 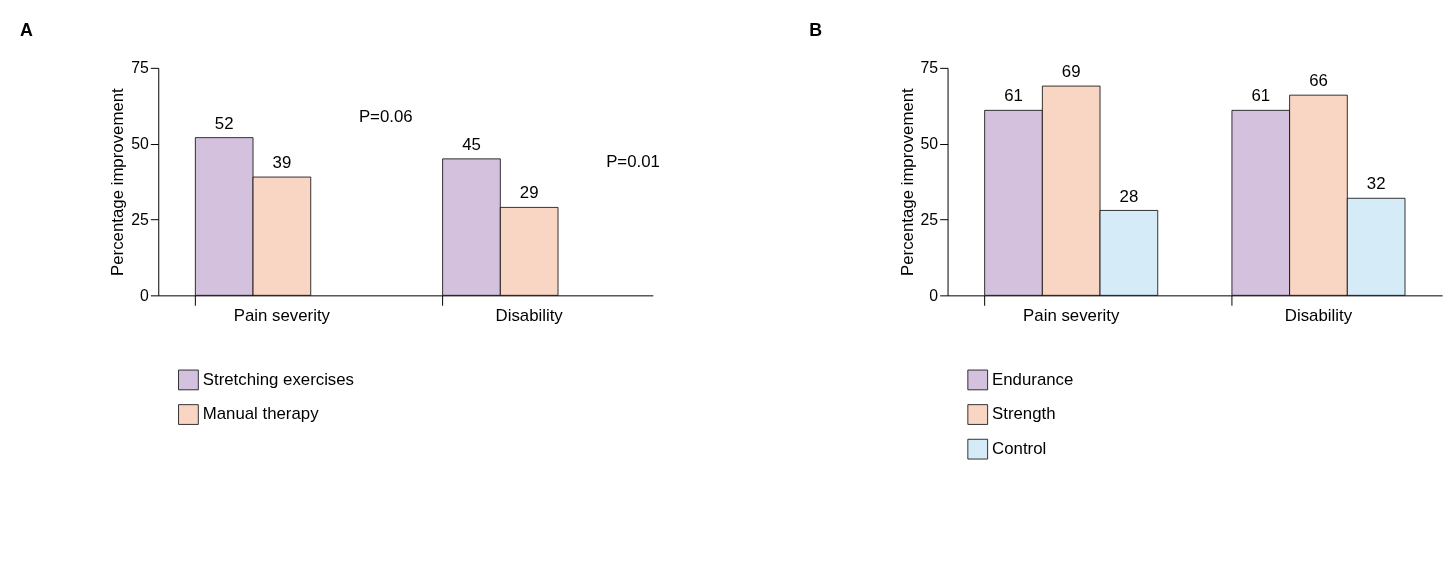 What do you see at coordinates (1019, 449) in the screenshot?
I see `legend-label: Control` at bounding box center [1019, 449].